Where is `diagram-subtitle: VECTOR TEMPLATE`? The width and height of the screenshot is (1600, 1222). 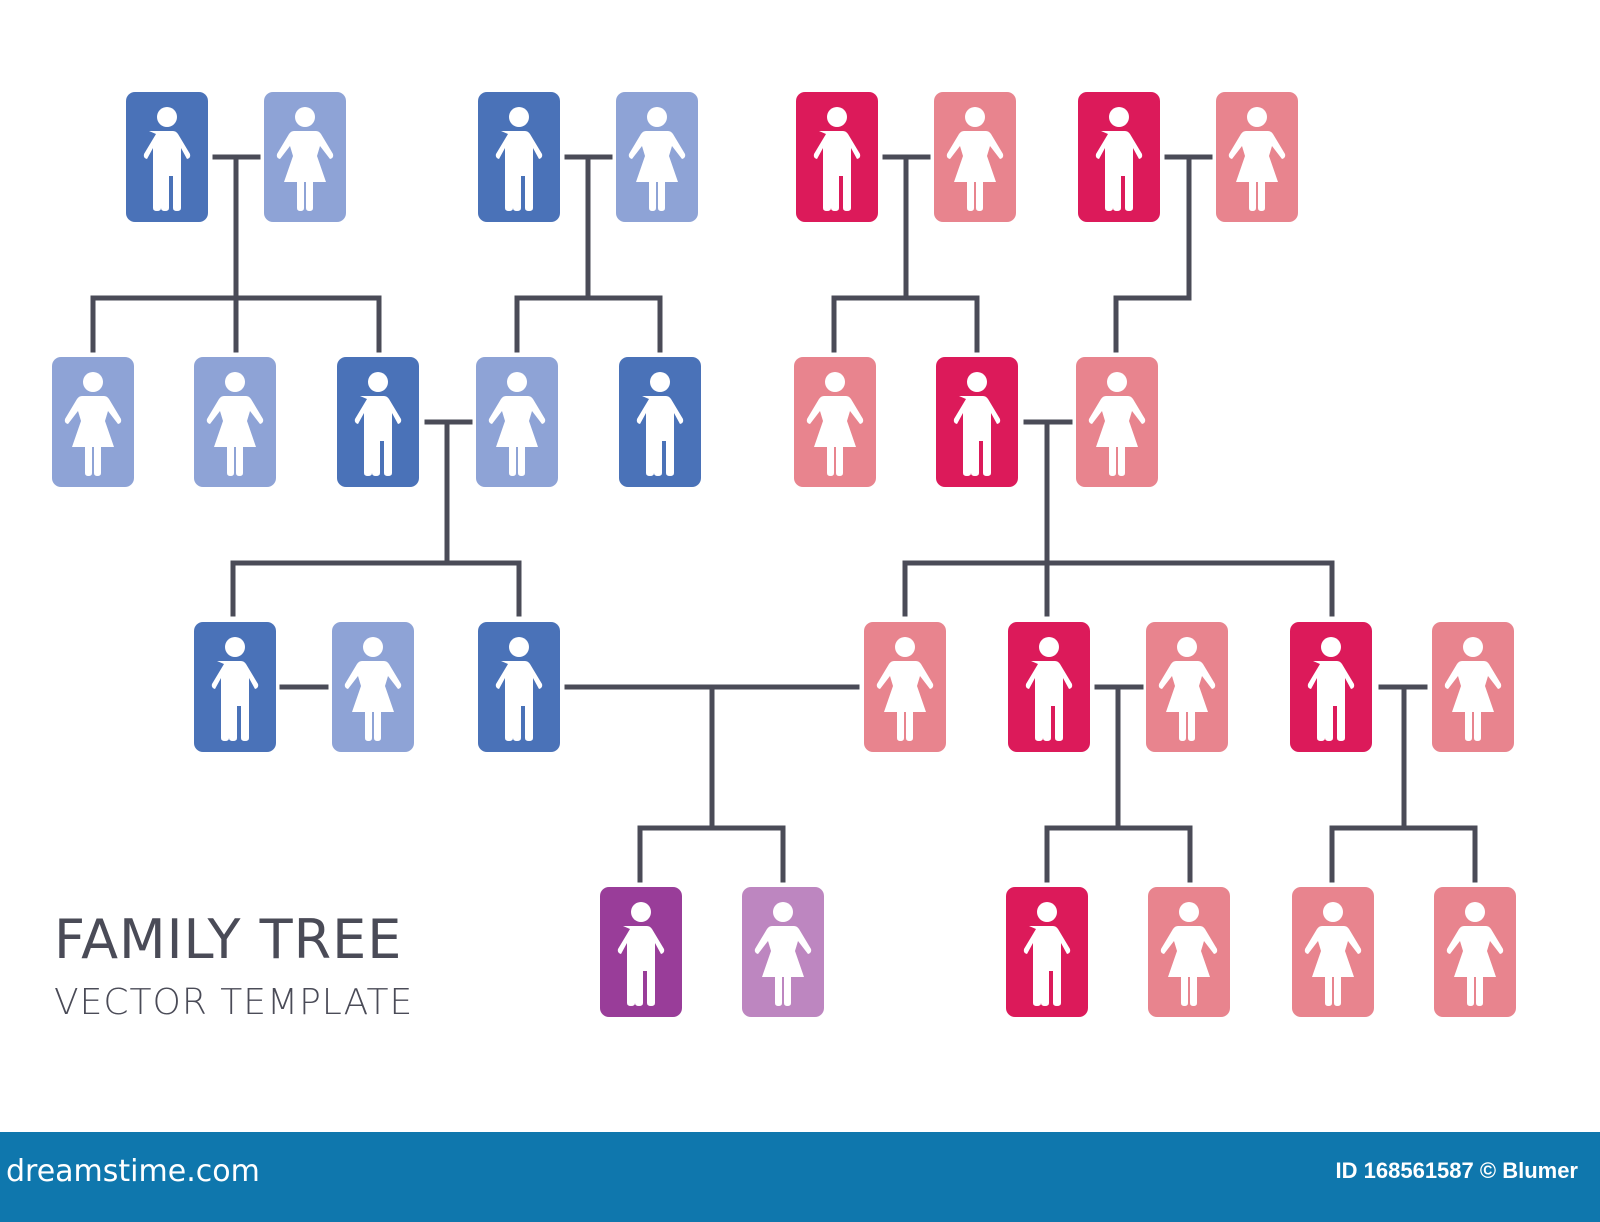 diagram-subtitle: VECTOR TEMPLATE is located at coordinates (234, 1002).